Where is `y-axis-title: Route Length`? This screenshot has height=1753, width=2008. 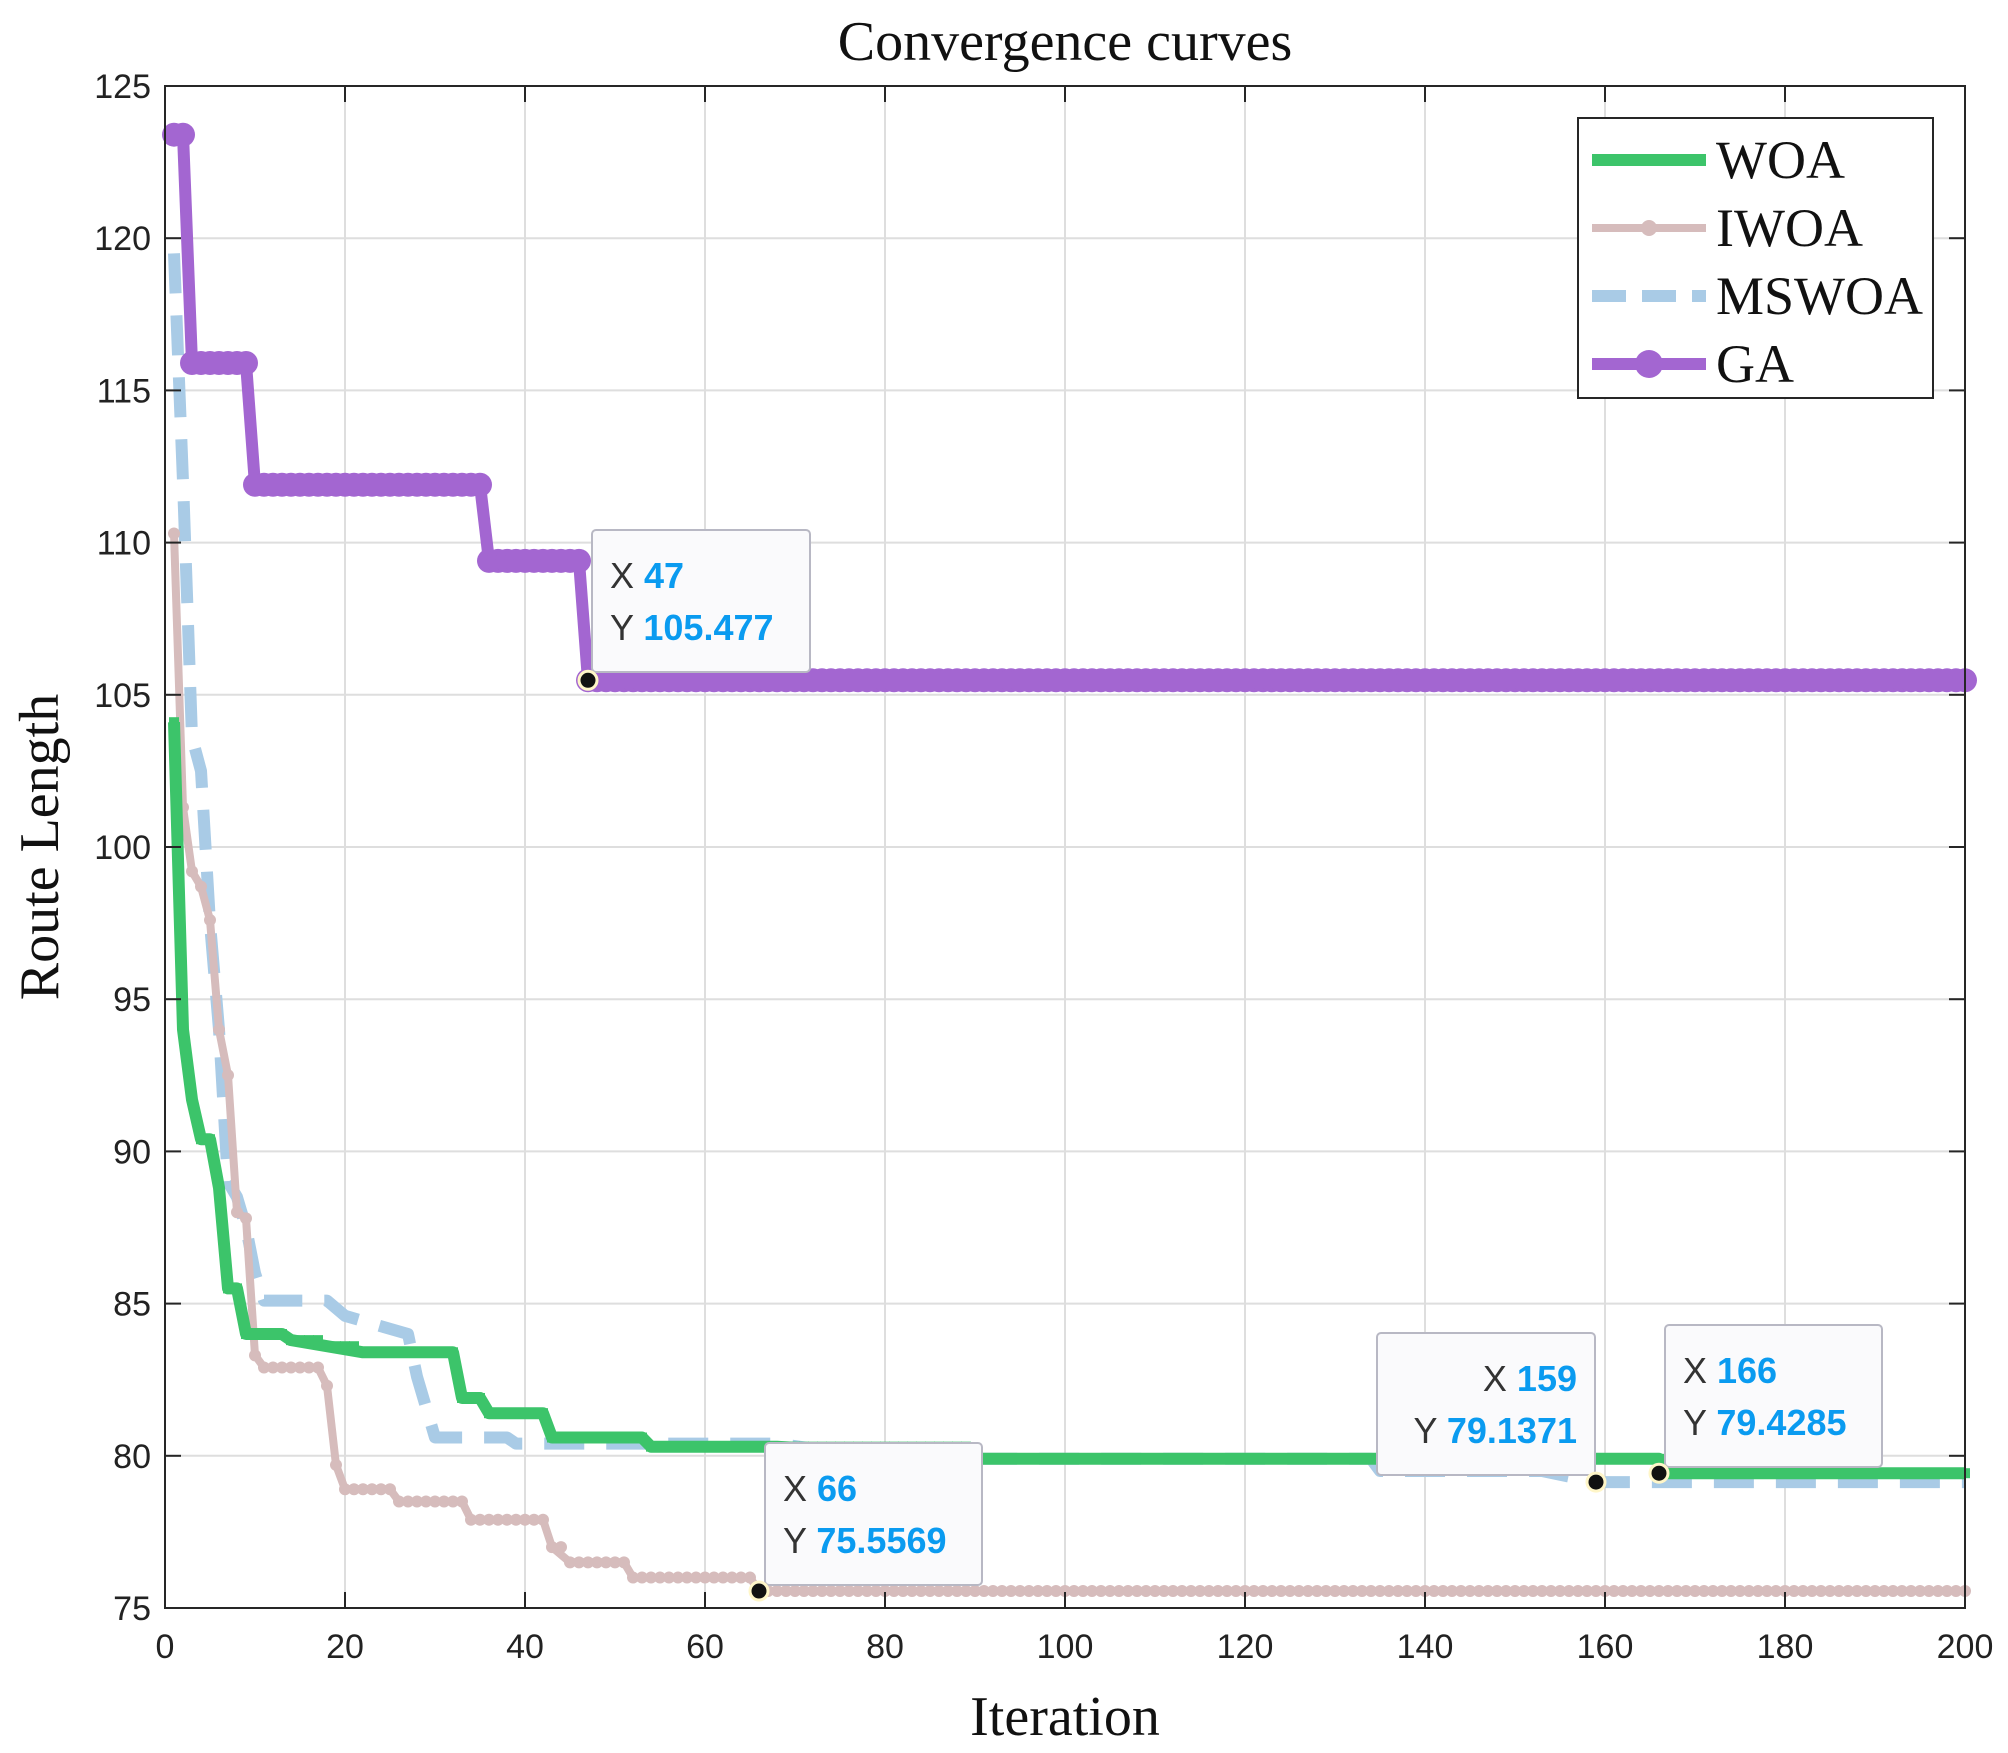
y-axis-title: Route Length is located at coordinates (40, 847).